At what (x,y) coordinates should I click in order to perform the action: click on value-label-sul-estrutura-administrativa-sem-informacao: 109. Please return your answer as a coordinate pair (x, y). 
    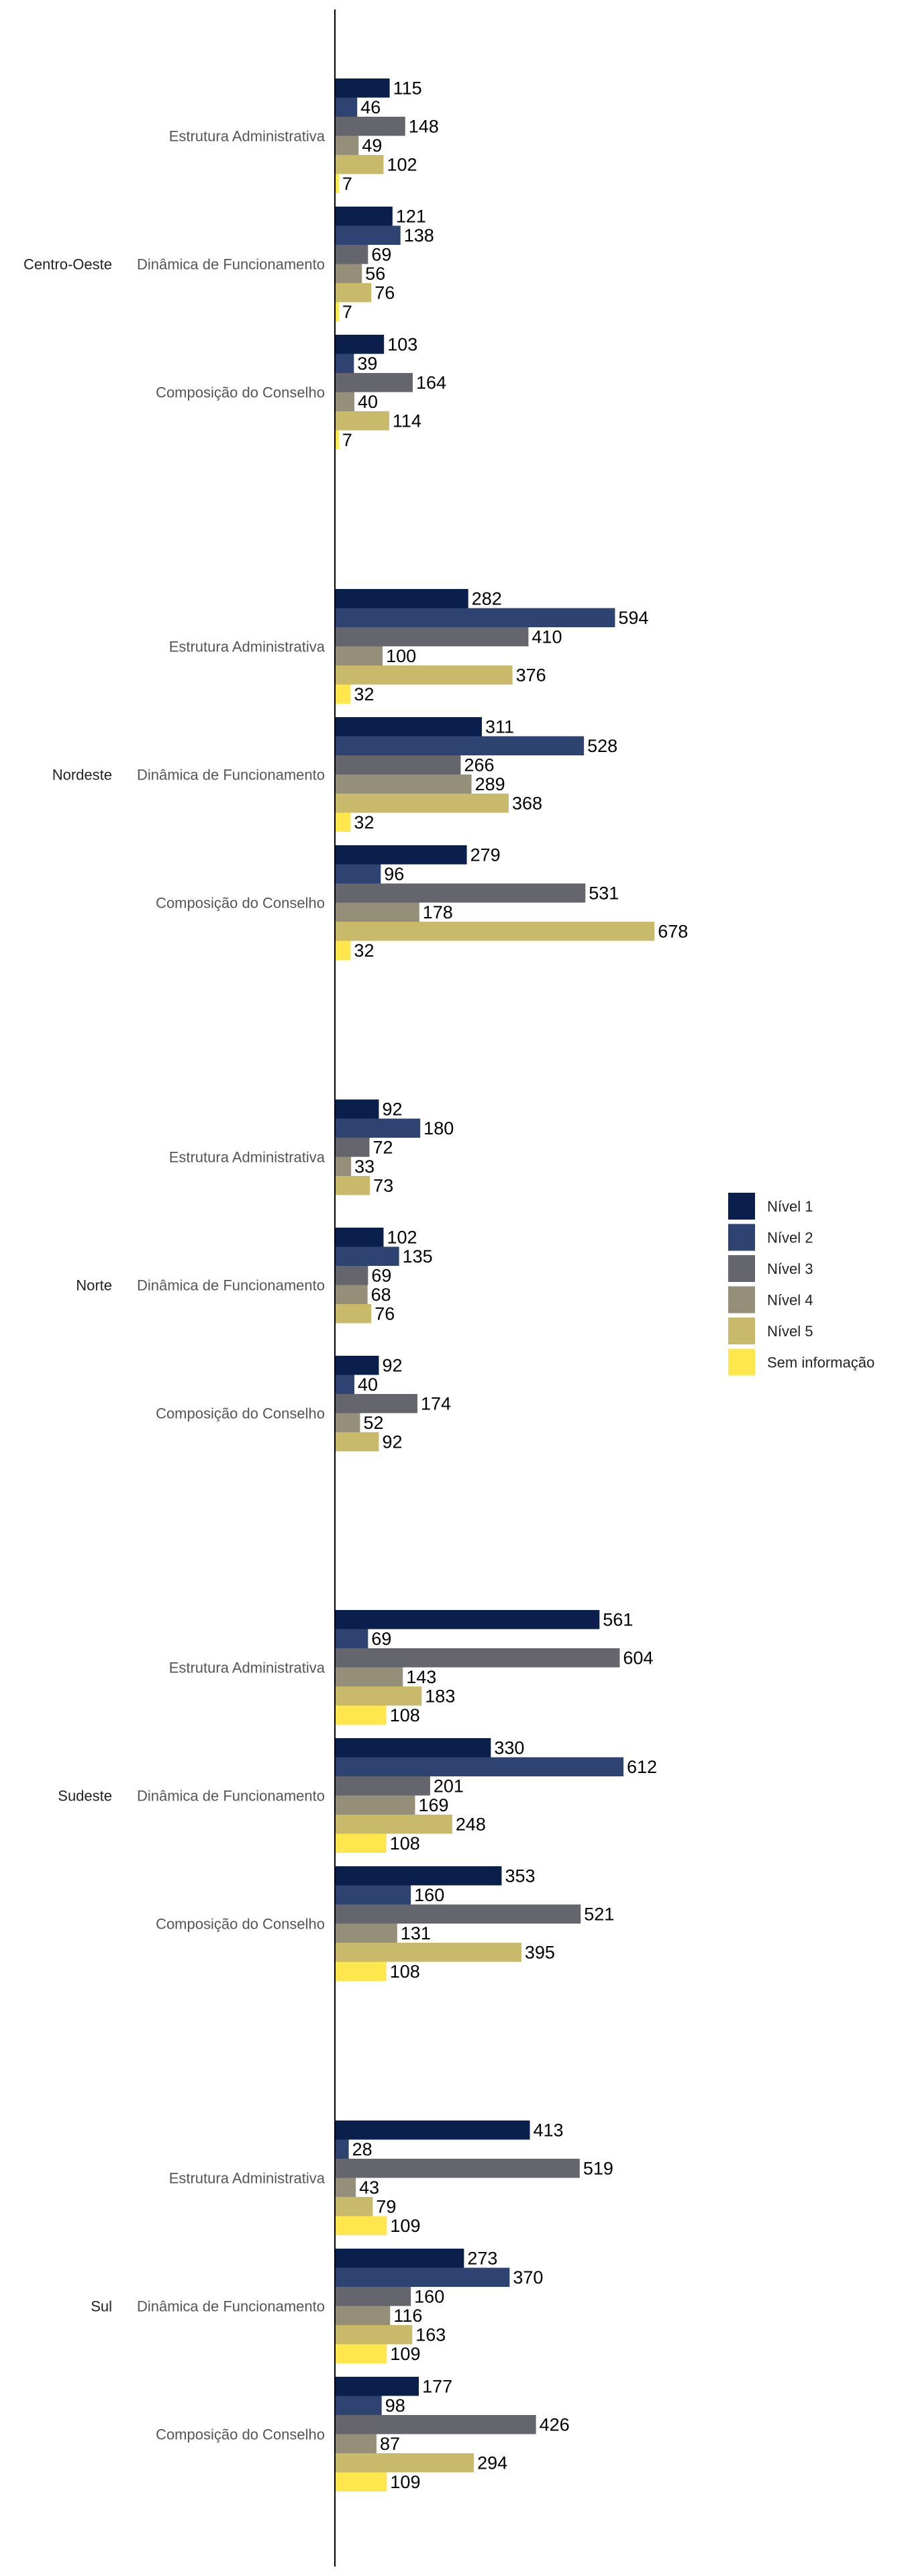
    Looking at the image, I should click on (405, 2226).